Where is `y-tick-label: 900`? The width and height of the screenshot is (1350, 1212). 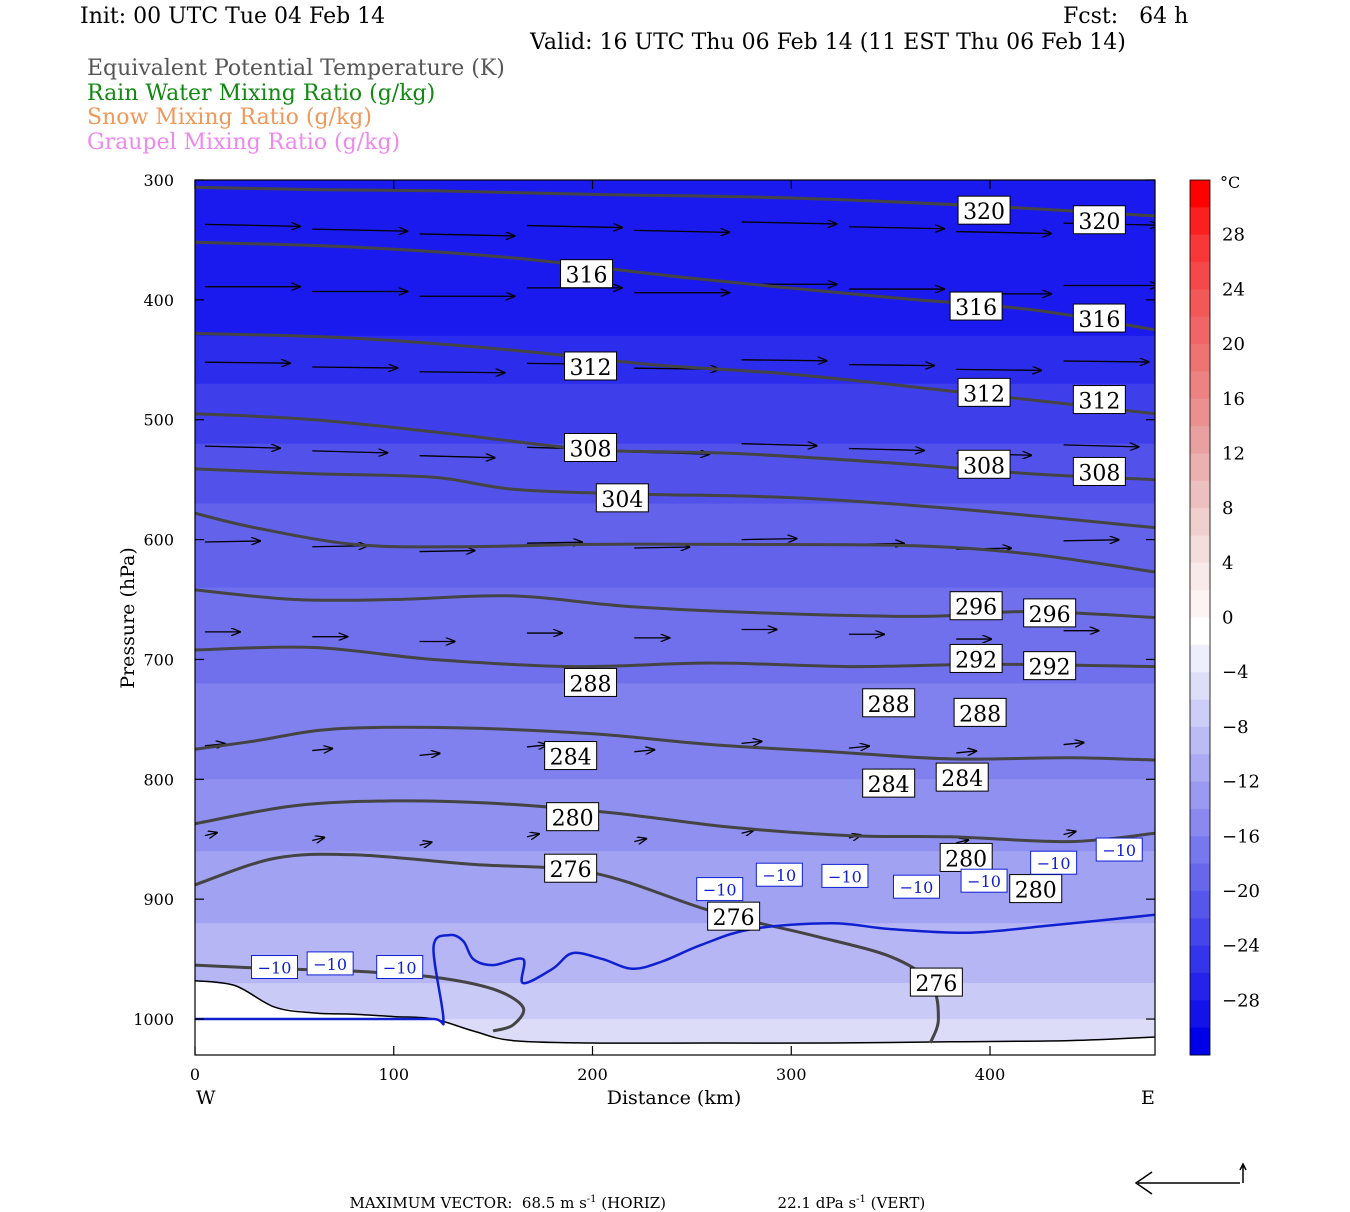 y-tick-label: 900 is located at coordinates (158, 899).